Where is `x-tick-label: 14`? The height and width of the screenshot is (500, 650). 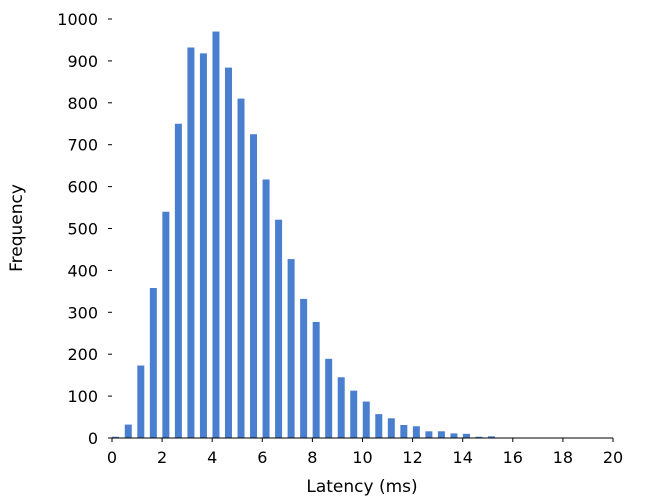 x-tick-label: 14 is located at coordinates (463, 457).